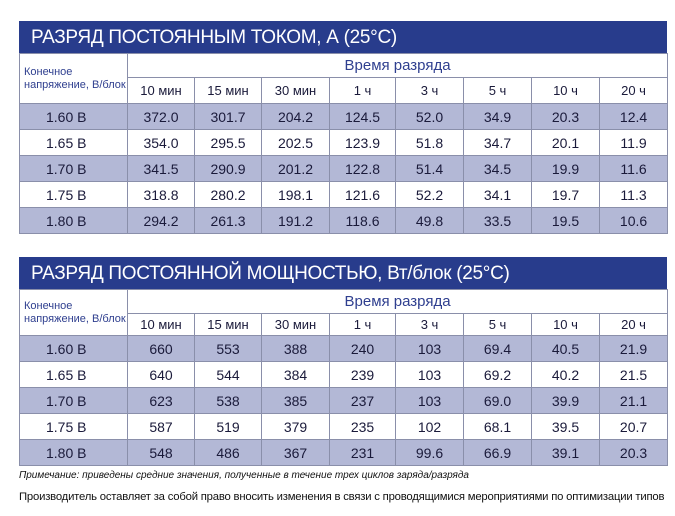  Describe the element at coordinates (362, 142) in the screenshot. I see `value-cell: 123.9` at that location.